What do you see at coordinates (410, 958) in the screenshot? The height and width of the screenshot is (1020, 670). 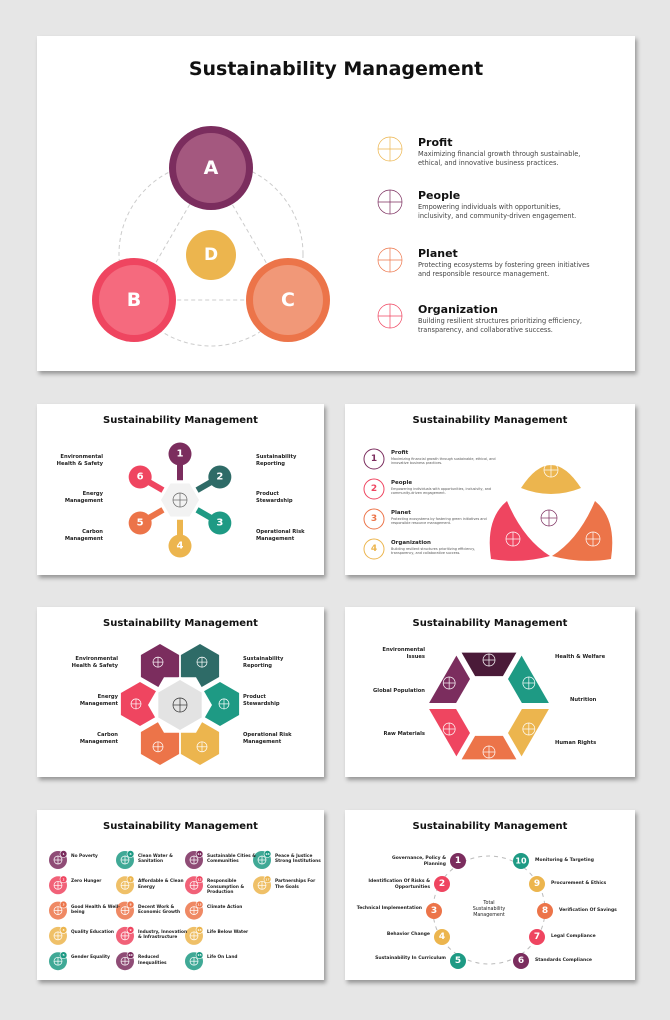 I see `step-label: Sustainability In Curriculum` at bounding box center [410, 958].